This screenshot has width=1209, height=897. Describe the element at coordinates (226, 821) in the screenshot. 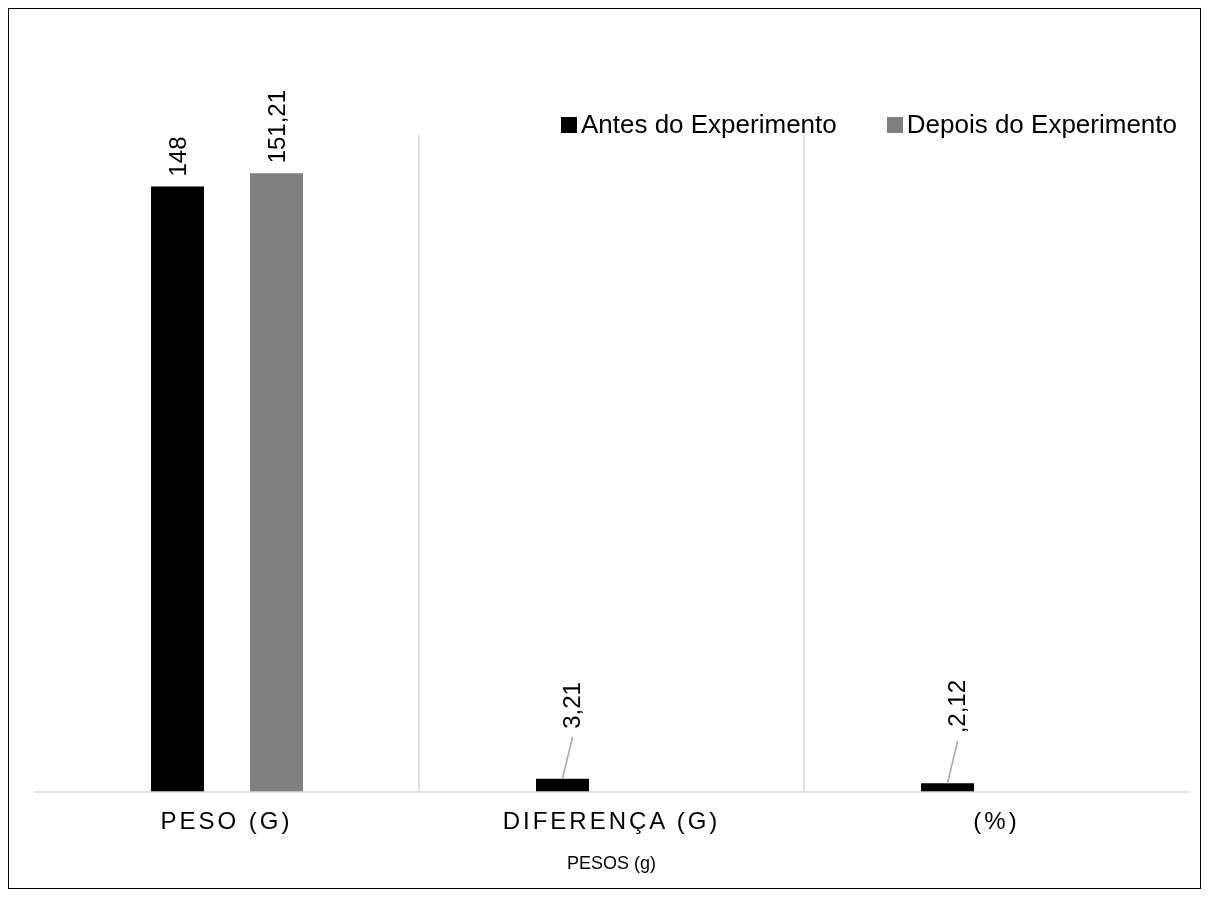

I see `x-tick-label: PESO (G)` at that location.